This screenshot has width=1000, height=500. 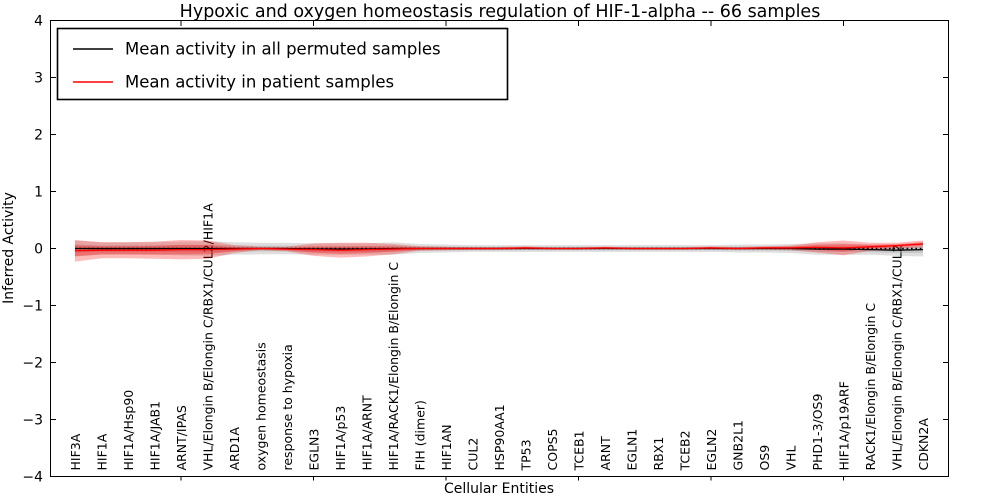 What do you see at coordinates (32, 364) in the screenshot?
I see `y-tick-label: −2` at bounding box center [32, 364].